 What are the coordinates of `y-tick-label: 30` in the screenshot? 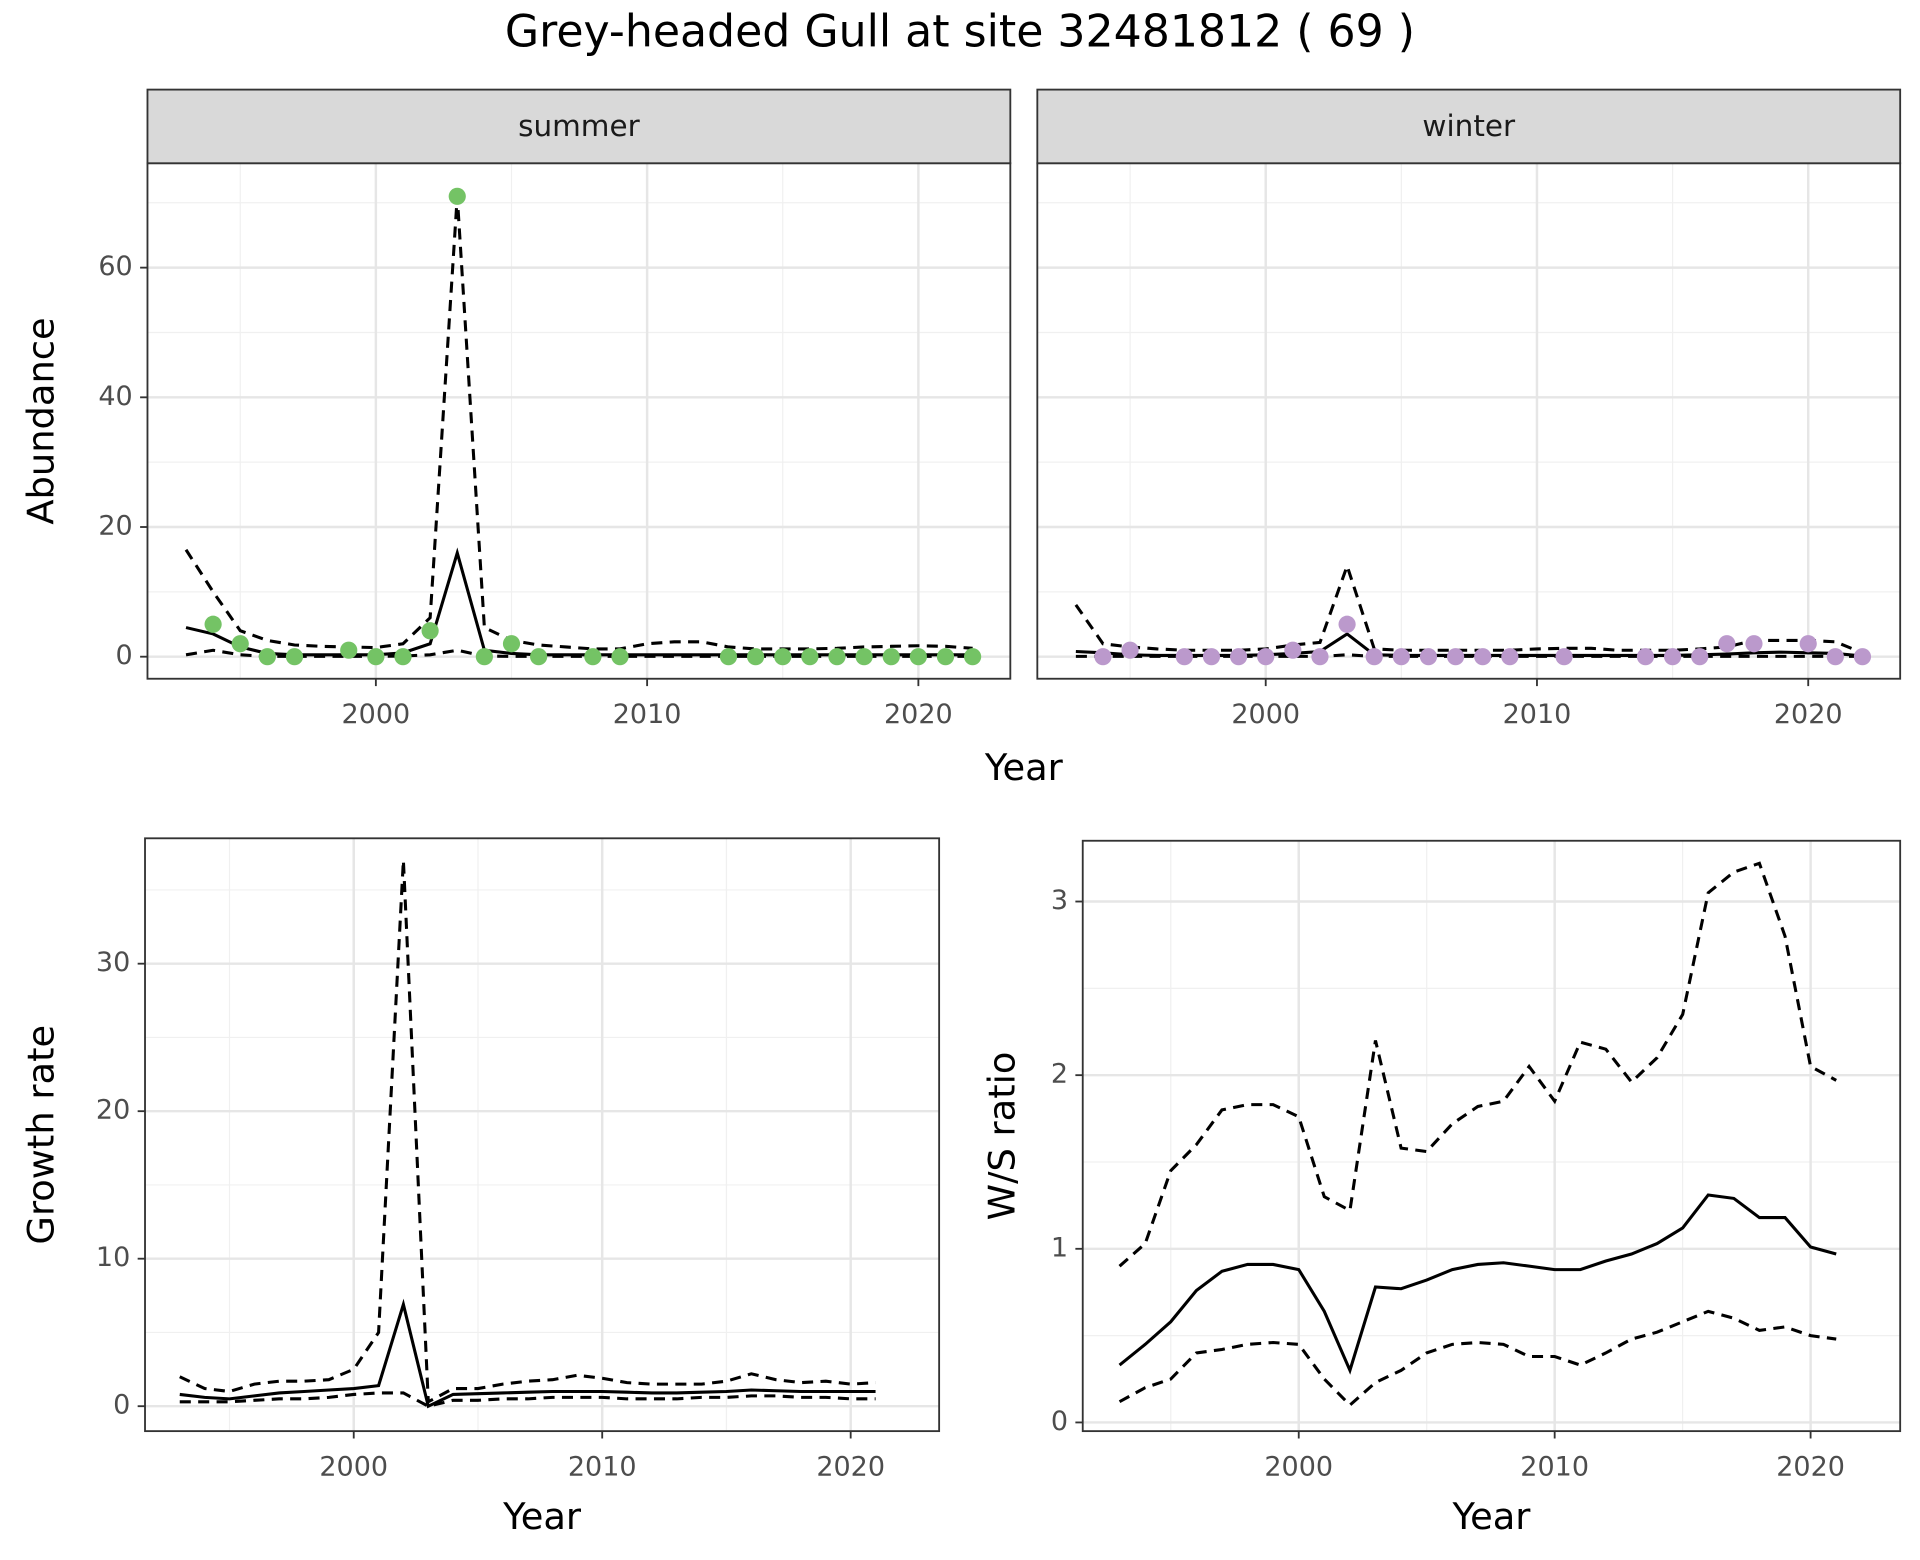 It's located at (113, 962).